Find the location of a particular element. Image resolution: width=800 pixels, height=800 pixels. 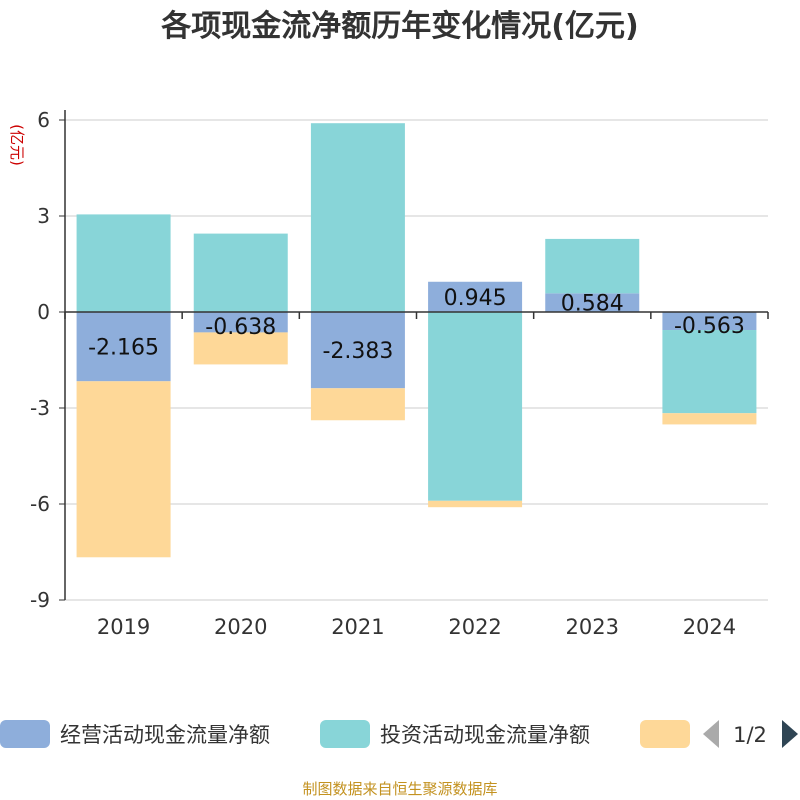

x-tick-label-2019: 2019 is located at coordinates (123, 627).